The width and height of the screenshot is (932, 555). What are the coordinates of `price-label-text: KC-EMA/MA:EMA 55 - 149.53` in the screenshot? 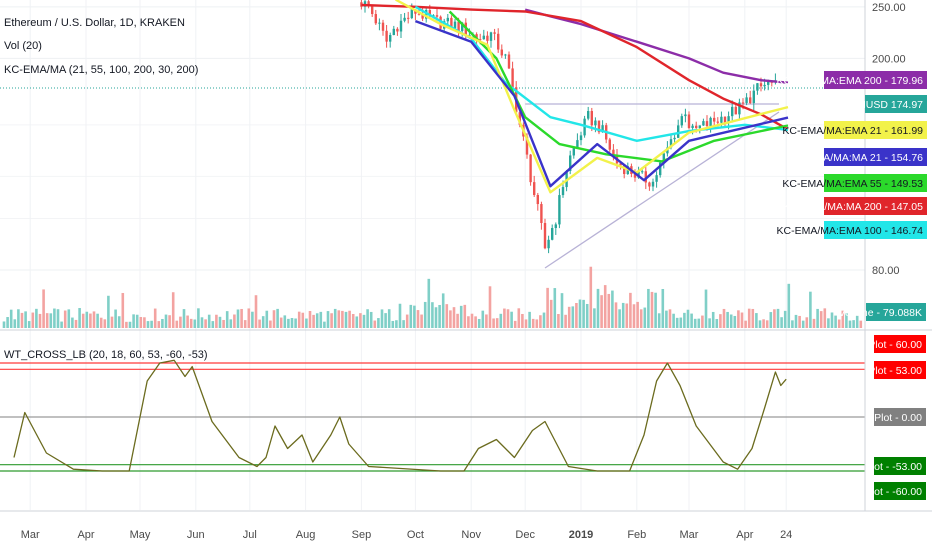 It's located at (852, 184).